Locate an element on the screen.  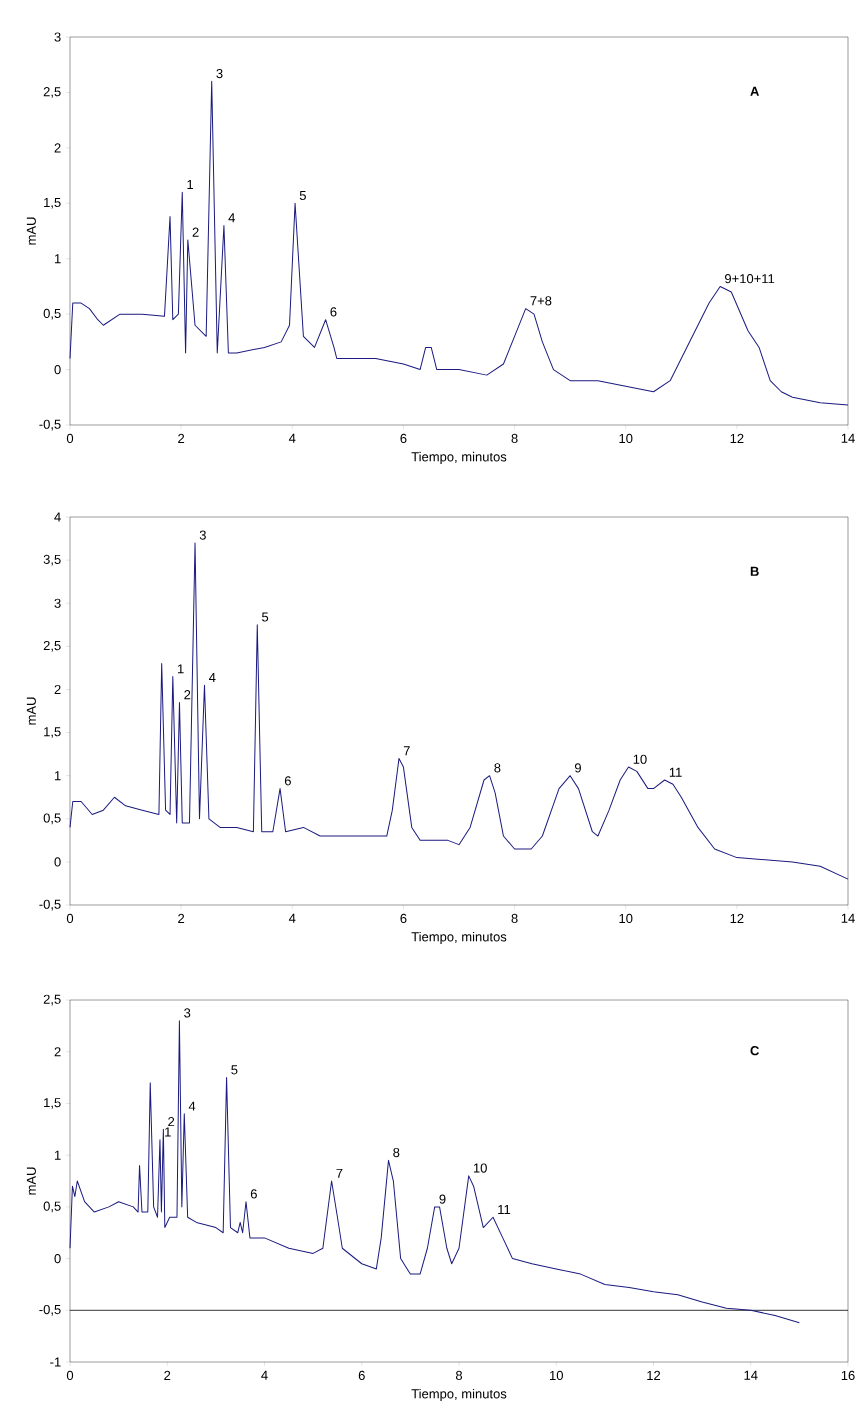
annotation: 7+8 is located at coordinates (541, 301).